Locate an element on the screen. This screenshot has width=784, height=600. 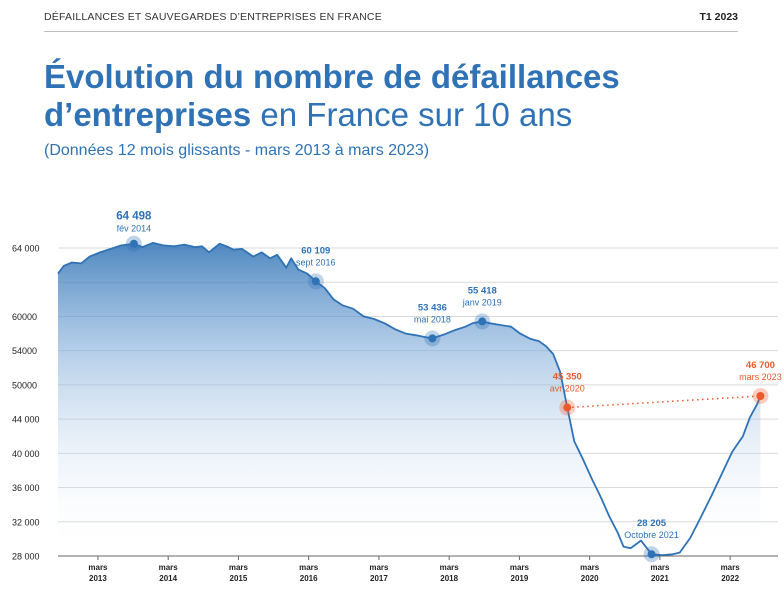
data-label-date: fév 2014 is located at coordinates (134, 229).